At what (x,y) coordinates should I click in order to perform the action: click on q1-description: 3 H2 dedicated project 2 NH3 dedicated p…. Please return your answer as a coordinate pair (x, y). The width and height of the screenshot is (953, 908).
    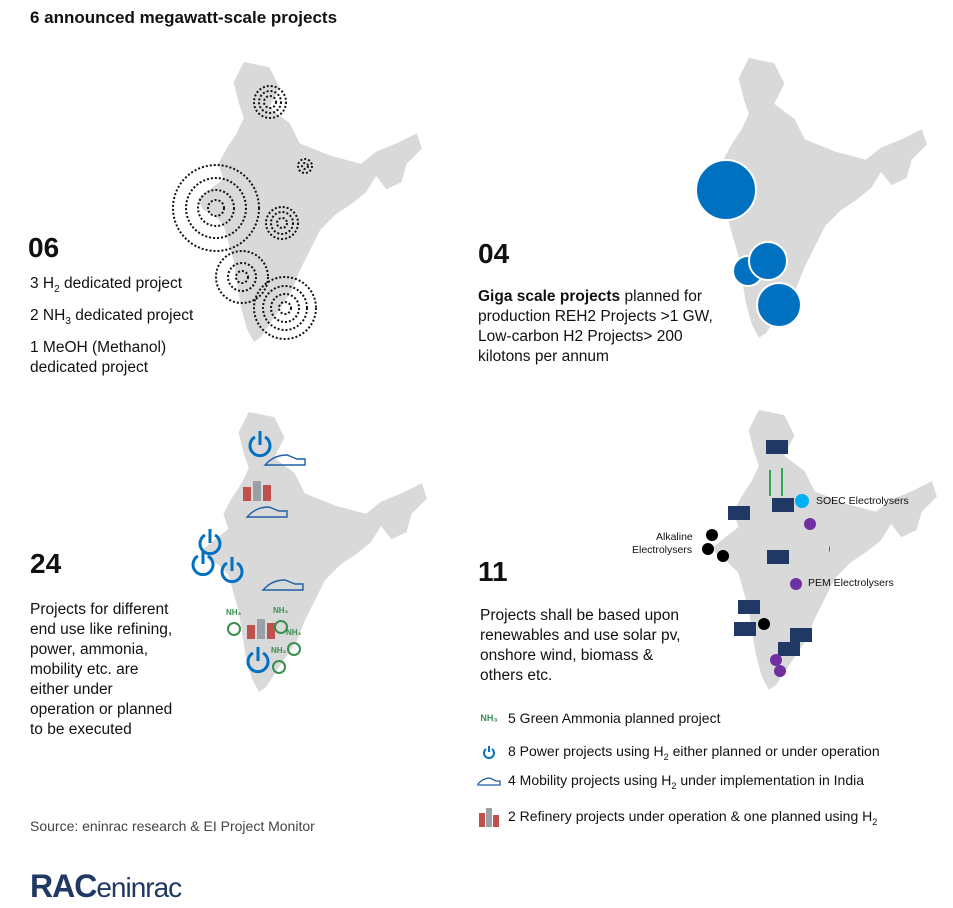
    Looking at the image, I should click on (112, 326).